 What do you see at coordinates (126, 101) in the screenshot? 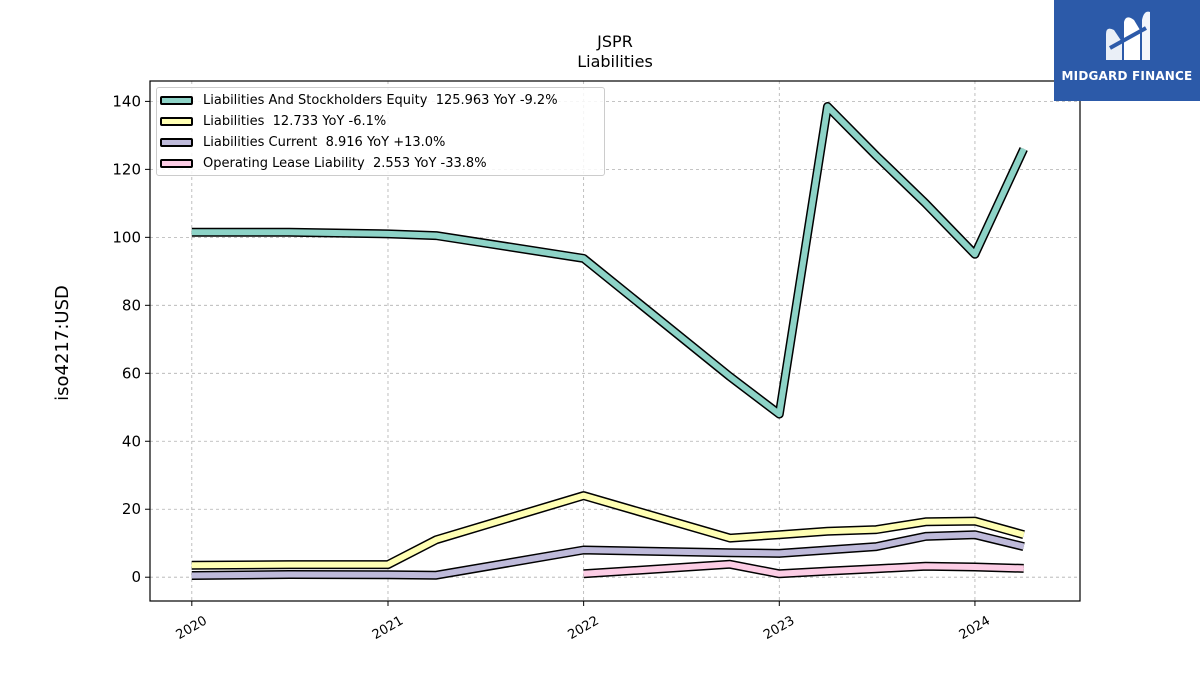
I see `y-tick-label: 140` at bounding box center [126, 101].